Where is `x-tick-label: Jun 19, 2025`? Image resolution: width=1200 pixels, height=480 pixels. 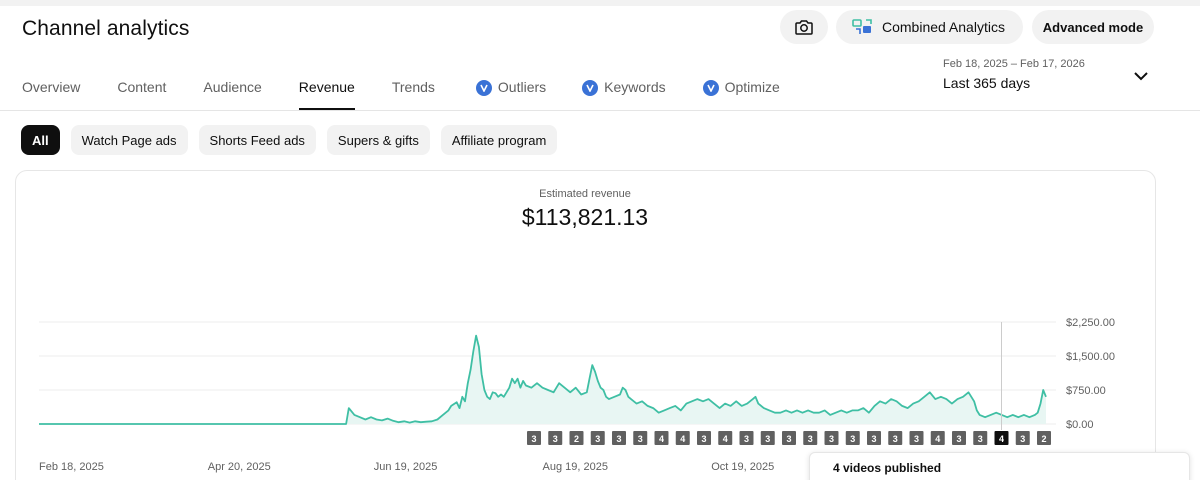 x-tick-label: Jun 19, 2025 is located at coordinates (406, 467).